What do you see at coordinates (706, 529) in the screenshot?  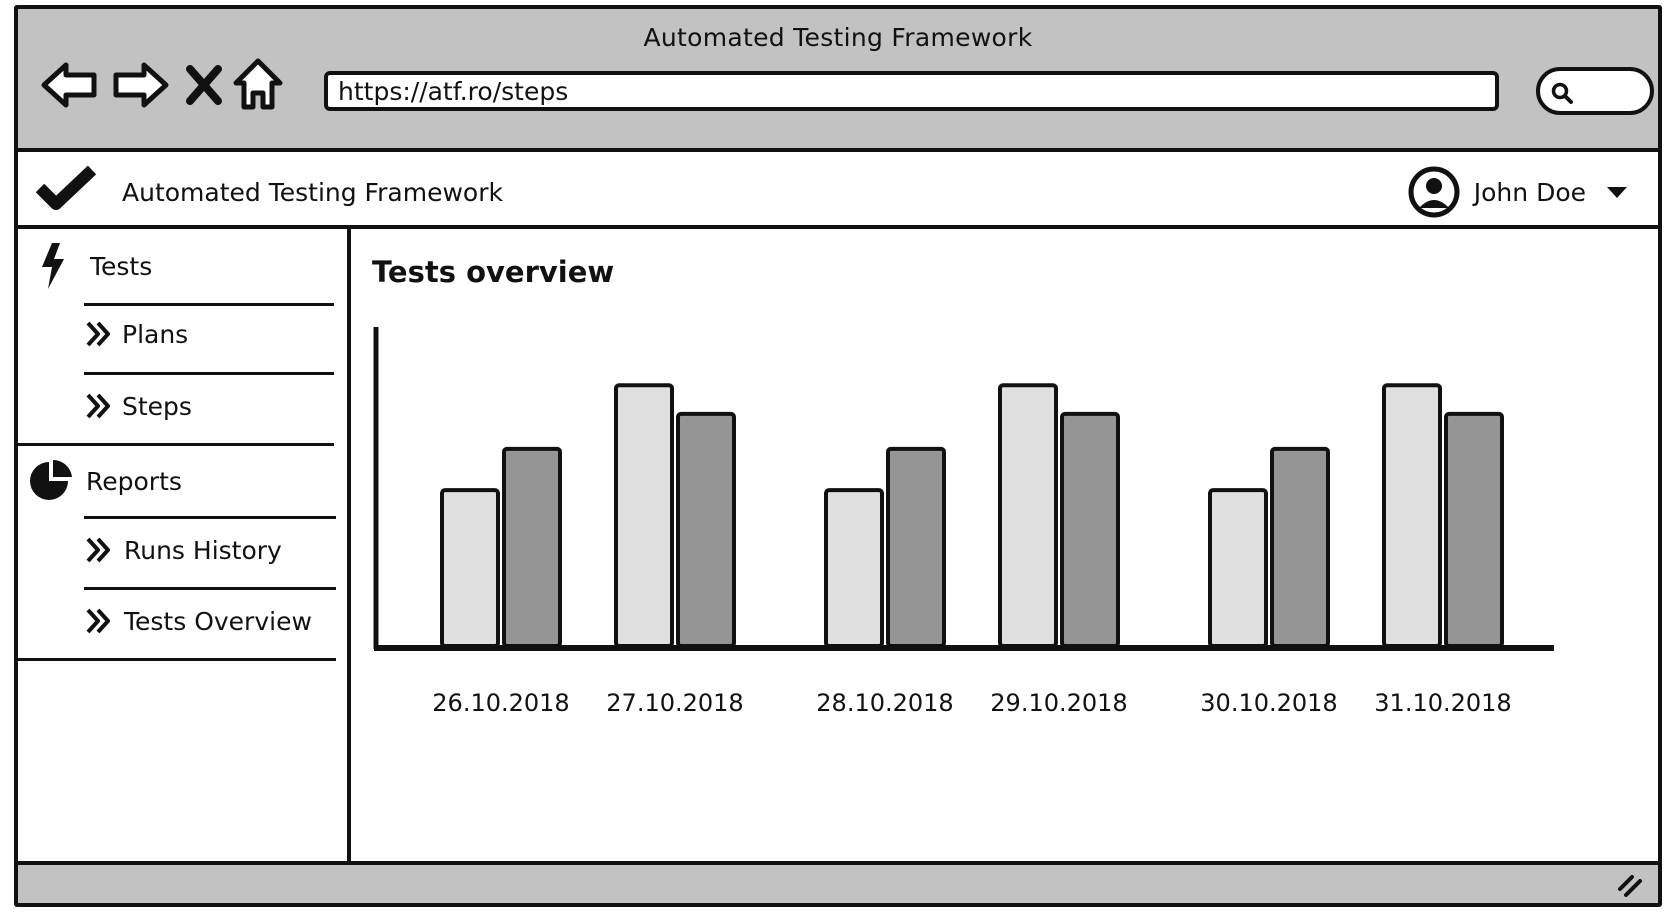 I see `chart-bar-series-2-27.10.2018` at bounding box center [706, 529].